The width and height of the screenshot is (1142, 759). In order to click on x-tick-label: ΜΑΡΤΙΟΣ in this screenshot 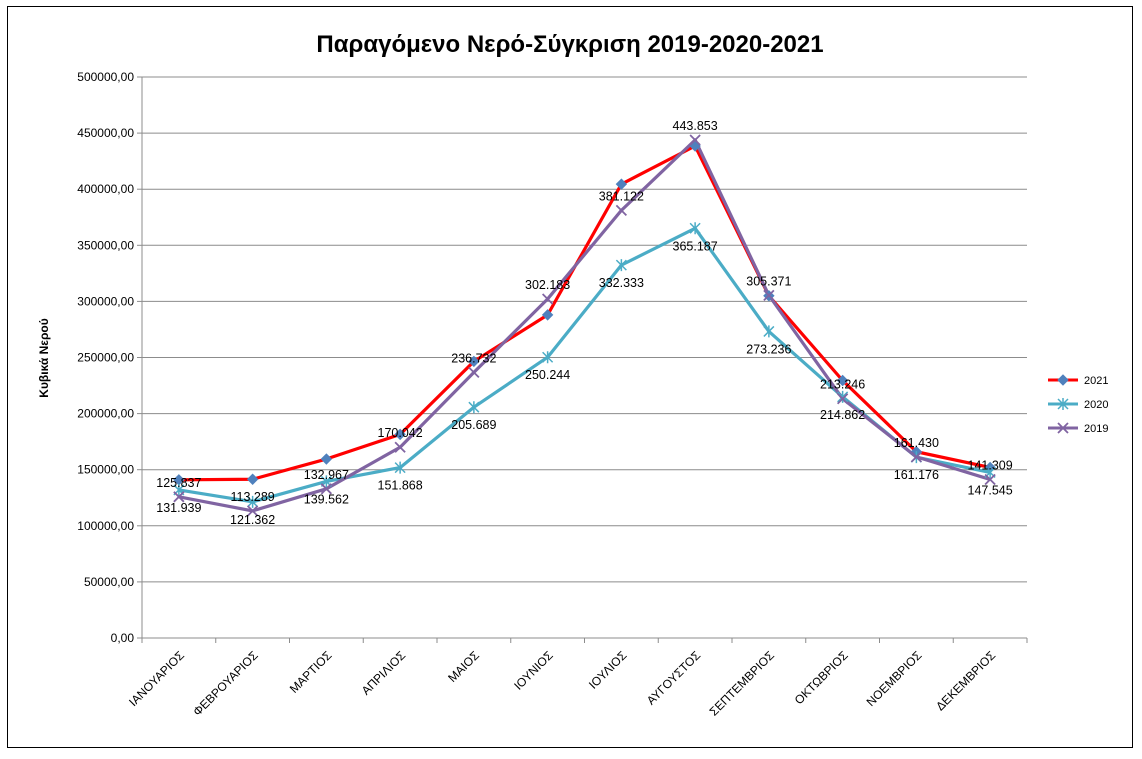, I will do `click(311, 672)`.